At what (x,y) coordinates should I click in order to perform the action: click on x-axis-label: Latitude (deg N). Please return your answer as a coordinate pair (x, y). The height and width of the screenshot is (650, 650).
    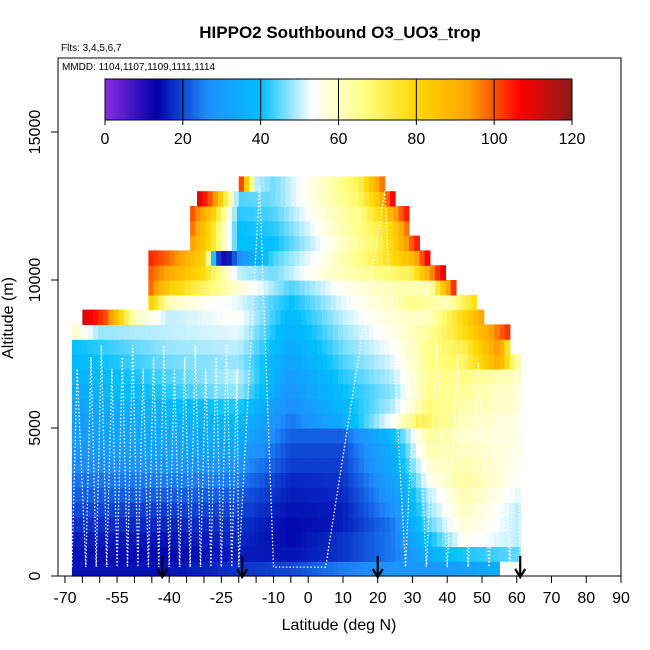
    Looking at the image, I should click on (339, 625).